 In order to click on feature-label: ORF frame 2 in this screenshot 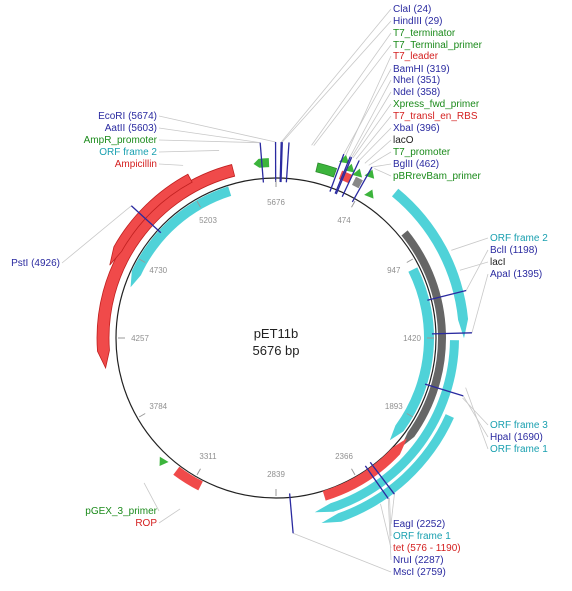, I will do `click(519, 238)`.